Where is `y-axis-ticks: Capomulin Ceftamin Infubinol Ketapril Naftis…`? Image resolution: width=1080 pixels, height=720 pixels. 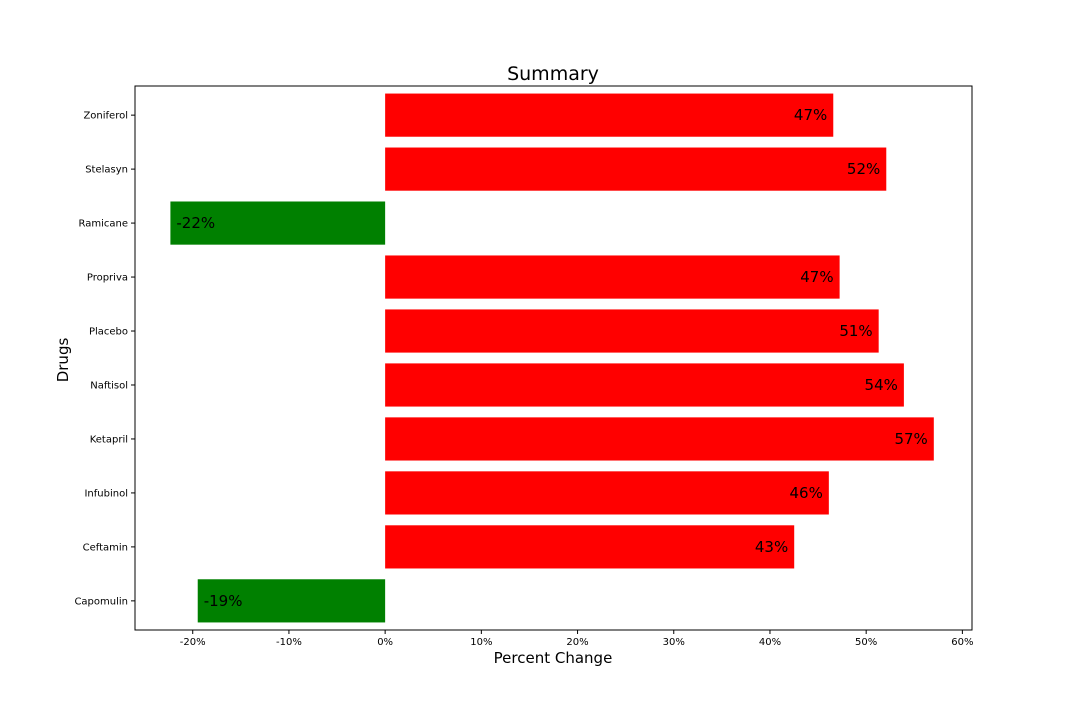
y-axis-ticks: Capomulin Ceftamin Infubinol Ketapril Naftis… is located at coordinates (104, 359).